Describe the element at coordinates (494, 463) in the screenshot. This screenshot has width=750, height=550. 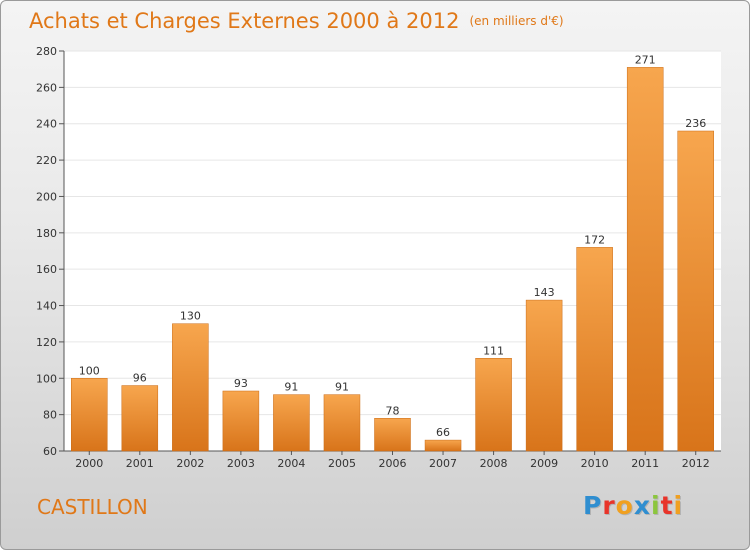
I see `x-tick-label: 2008` at that location.